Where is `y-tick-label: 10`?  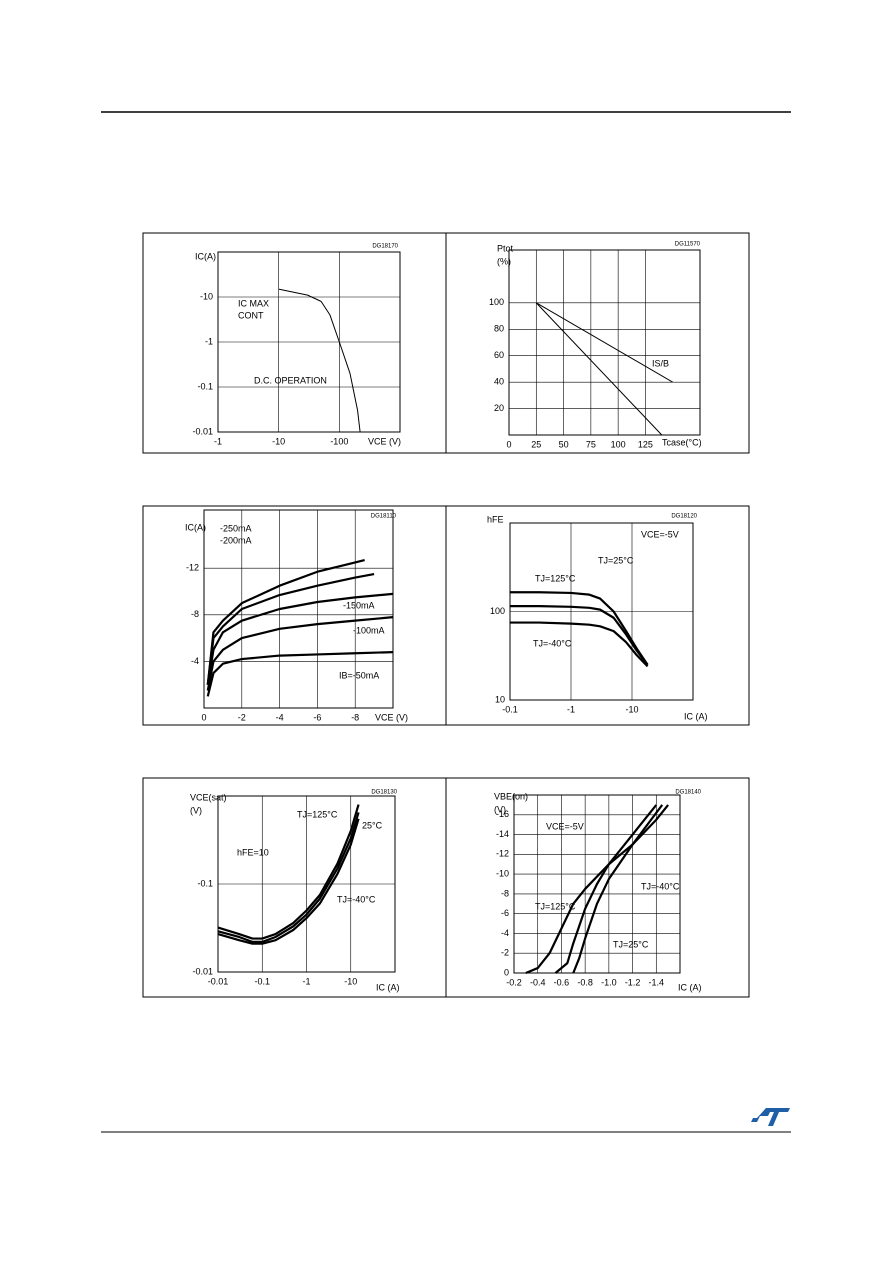
y-tick-label: 10 is located at coordinates (500, 699).